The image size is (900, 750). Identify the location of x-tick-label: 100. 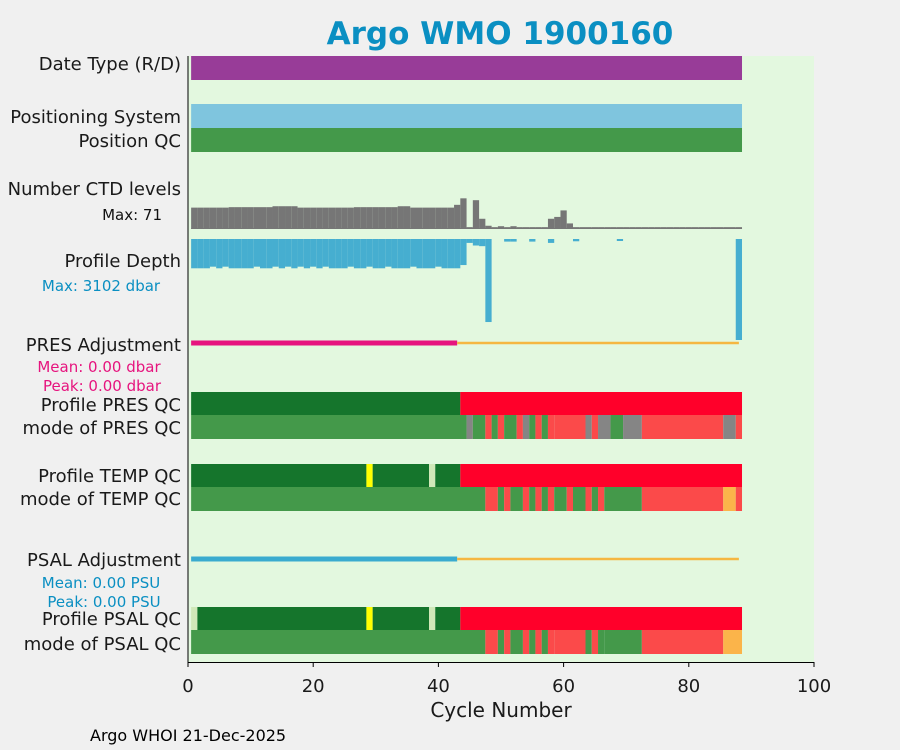
(814, 686).